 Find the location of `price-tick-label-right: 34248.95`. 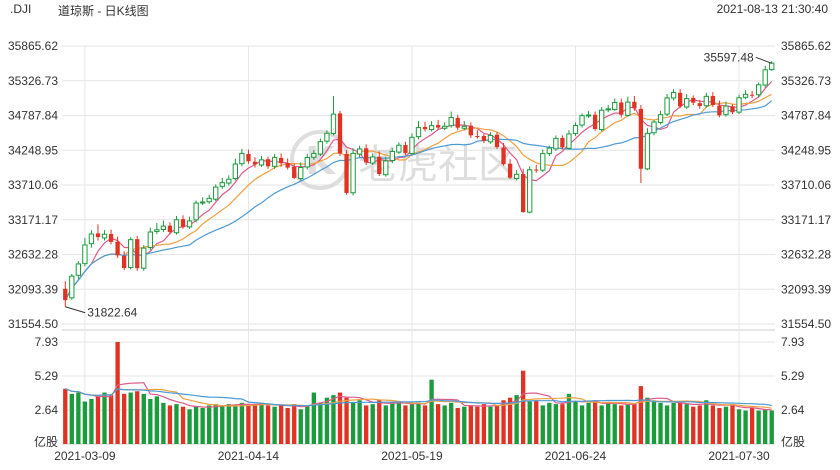

price-tick-label-right: 34248.95 is located at coordinates (806, 150).